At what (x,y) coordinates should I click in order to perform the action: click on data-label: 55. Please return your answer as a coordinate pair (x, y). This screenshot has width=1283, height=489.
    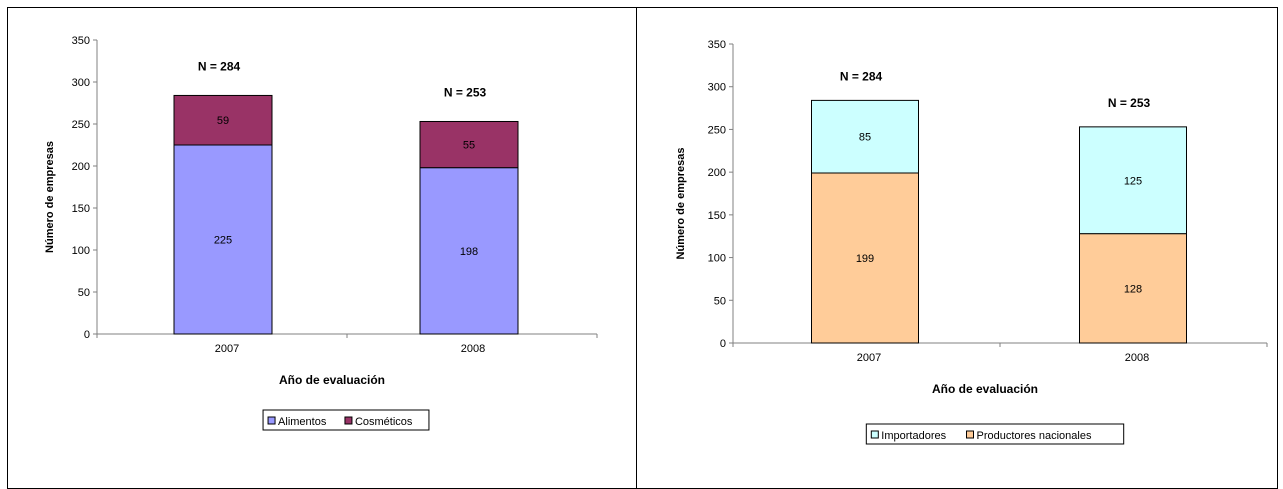
    Looking at the image, I should click on (469, 146).